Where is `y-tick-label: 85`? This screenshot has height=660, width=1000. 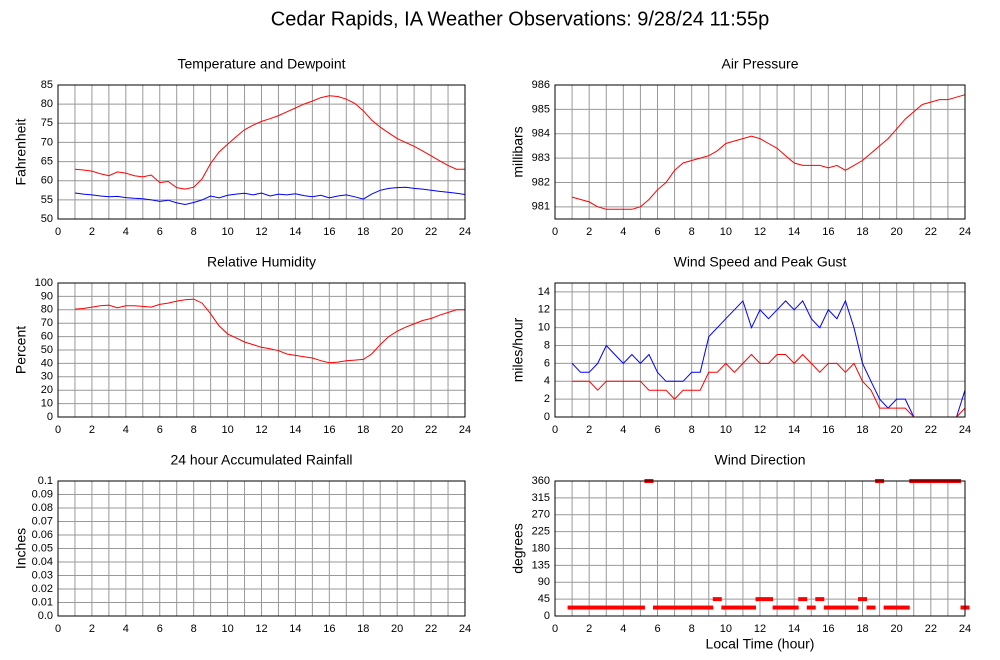
y-tick-label: 85 is located at coordinates (47, 85).